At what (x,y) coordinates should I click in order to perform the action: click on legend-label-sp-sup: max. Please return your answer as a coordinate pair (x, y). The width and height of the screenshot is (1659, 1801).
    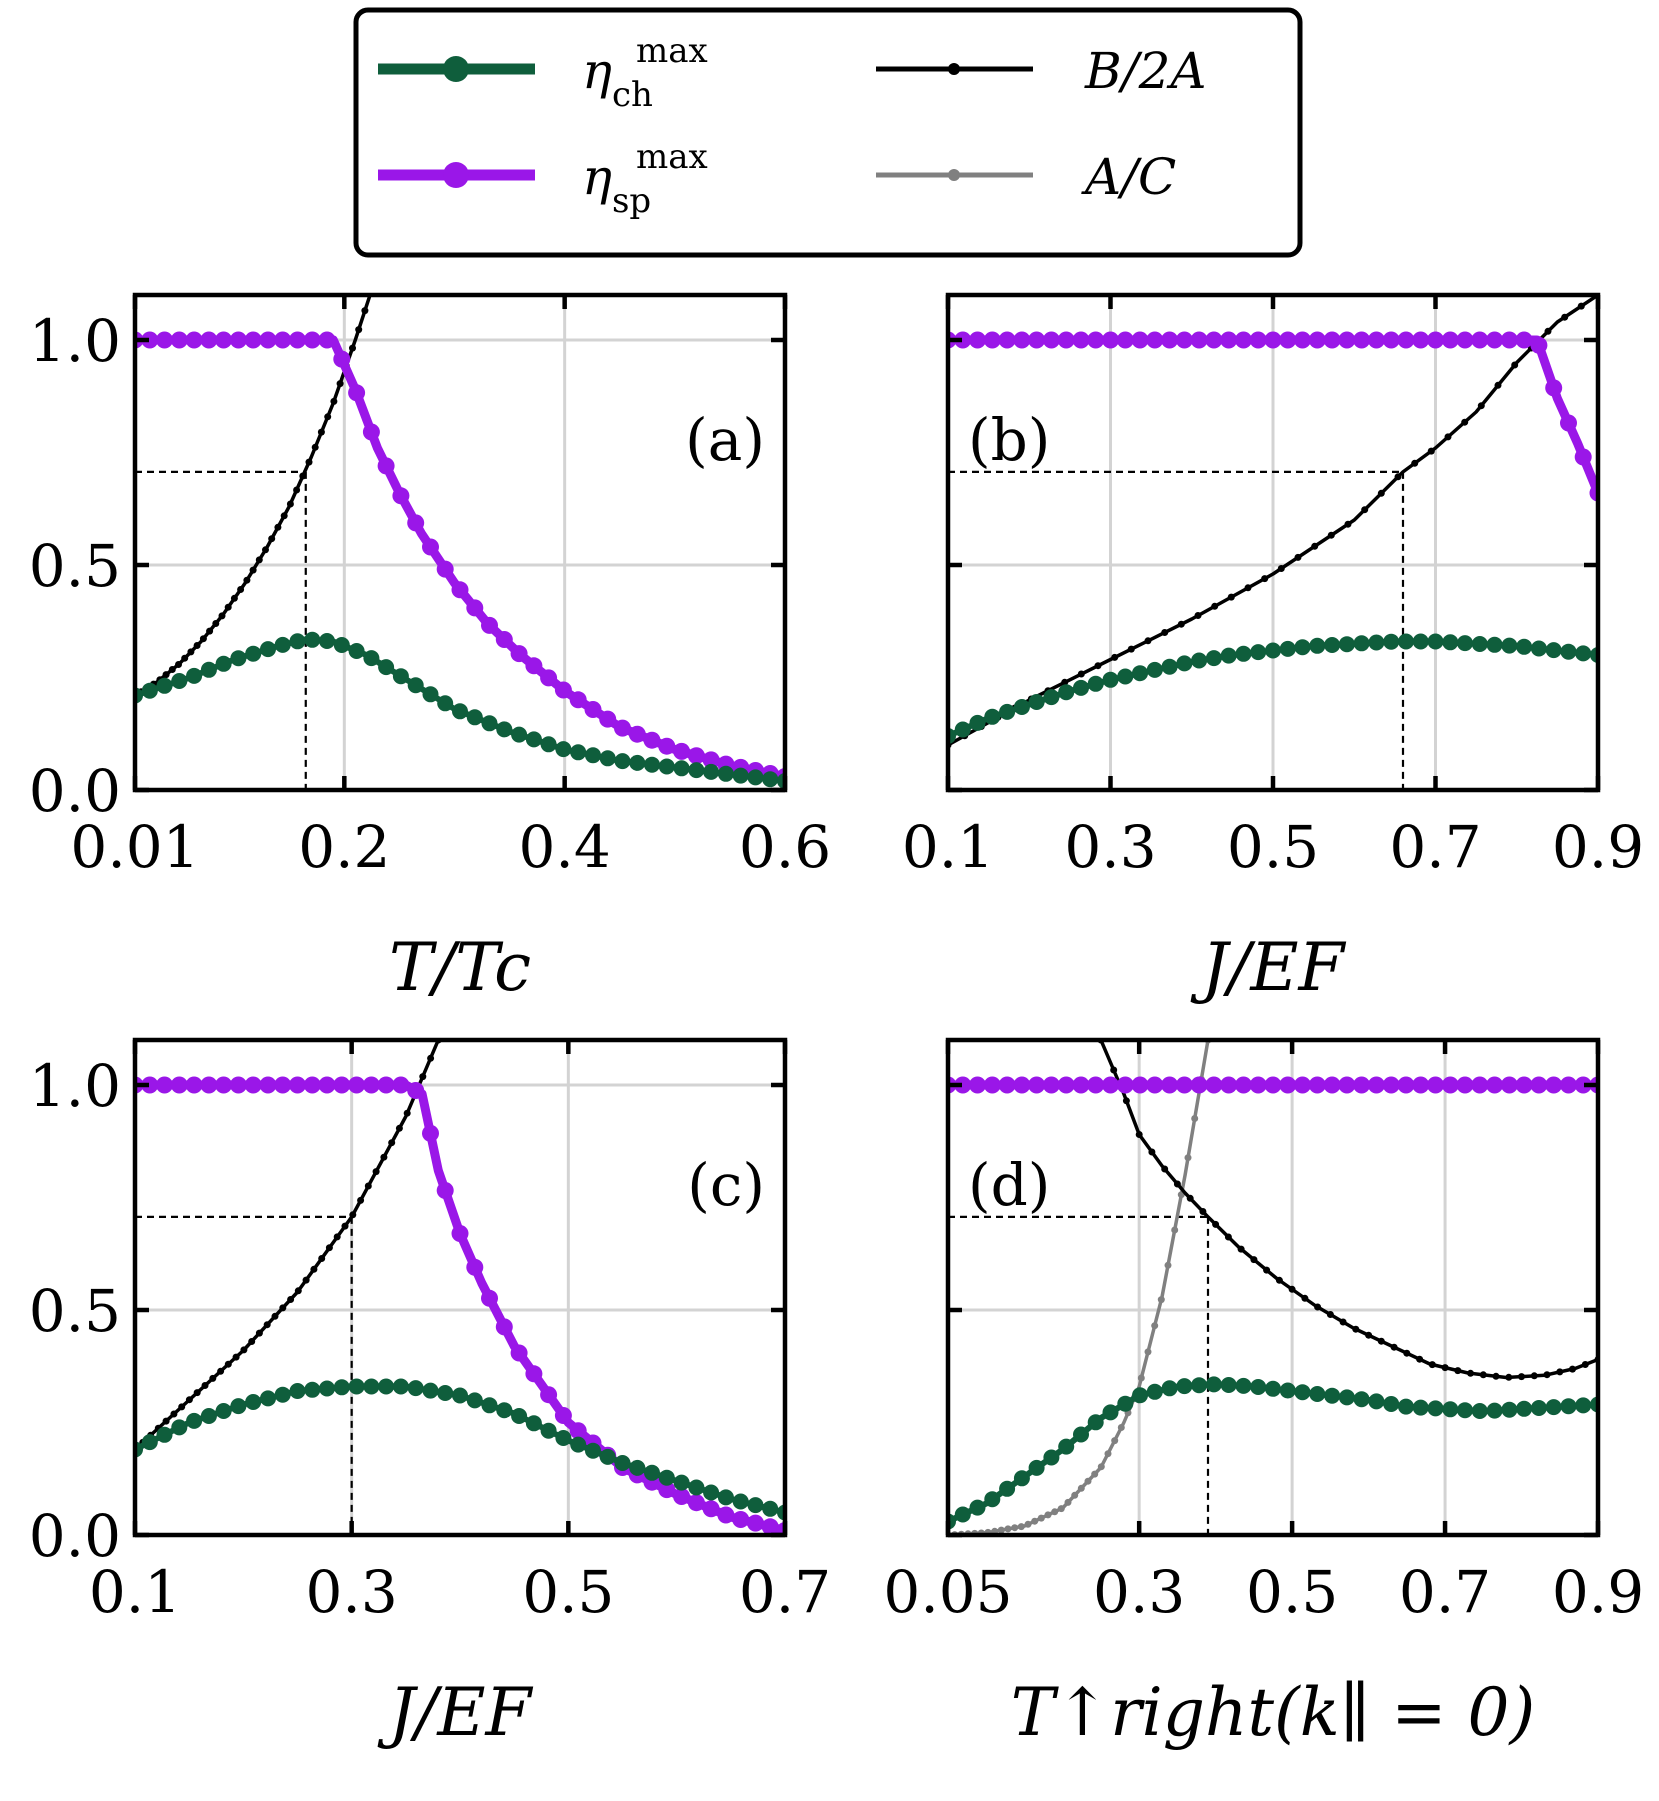
    Looking at the image, I should click on (672, 157).